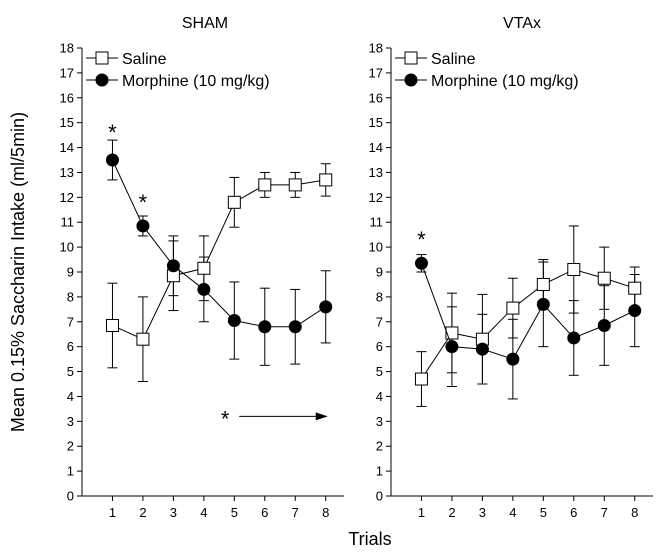 The width and height of the screenshot is (657, 552). I want to click on panel-title: VTAx, so click(522, 23).